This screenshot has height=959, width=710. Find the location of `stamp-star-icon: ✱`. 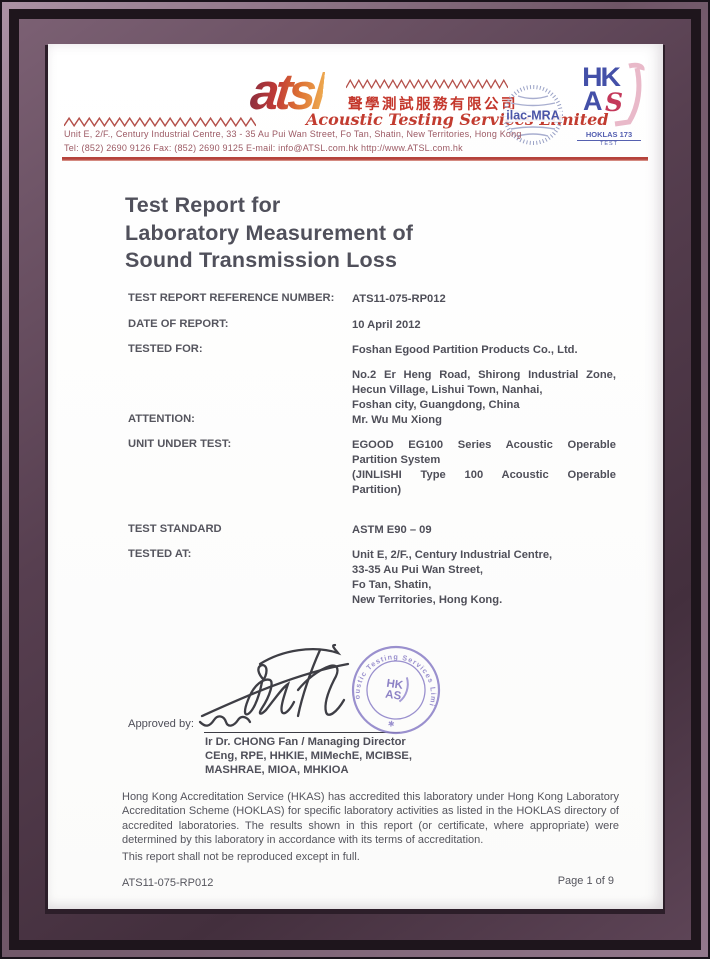

stamp-star-icon: ✱ is located at coordinates (391, 724).